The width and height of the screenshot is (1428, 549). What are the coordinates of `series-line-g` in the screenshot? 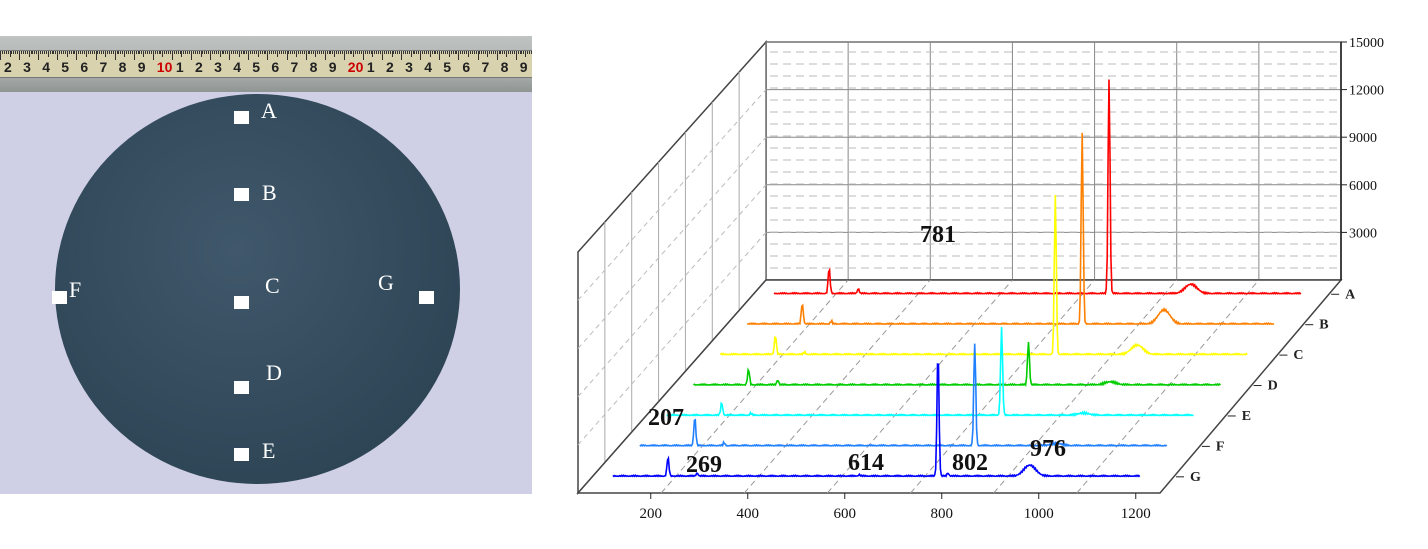 It's located at (876, 420).